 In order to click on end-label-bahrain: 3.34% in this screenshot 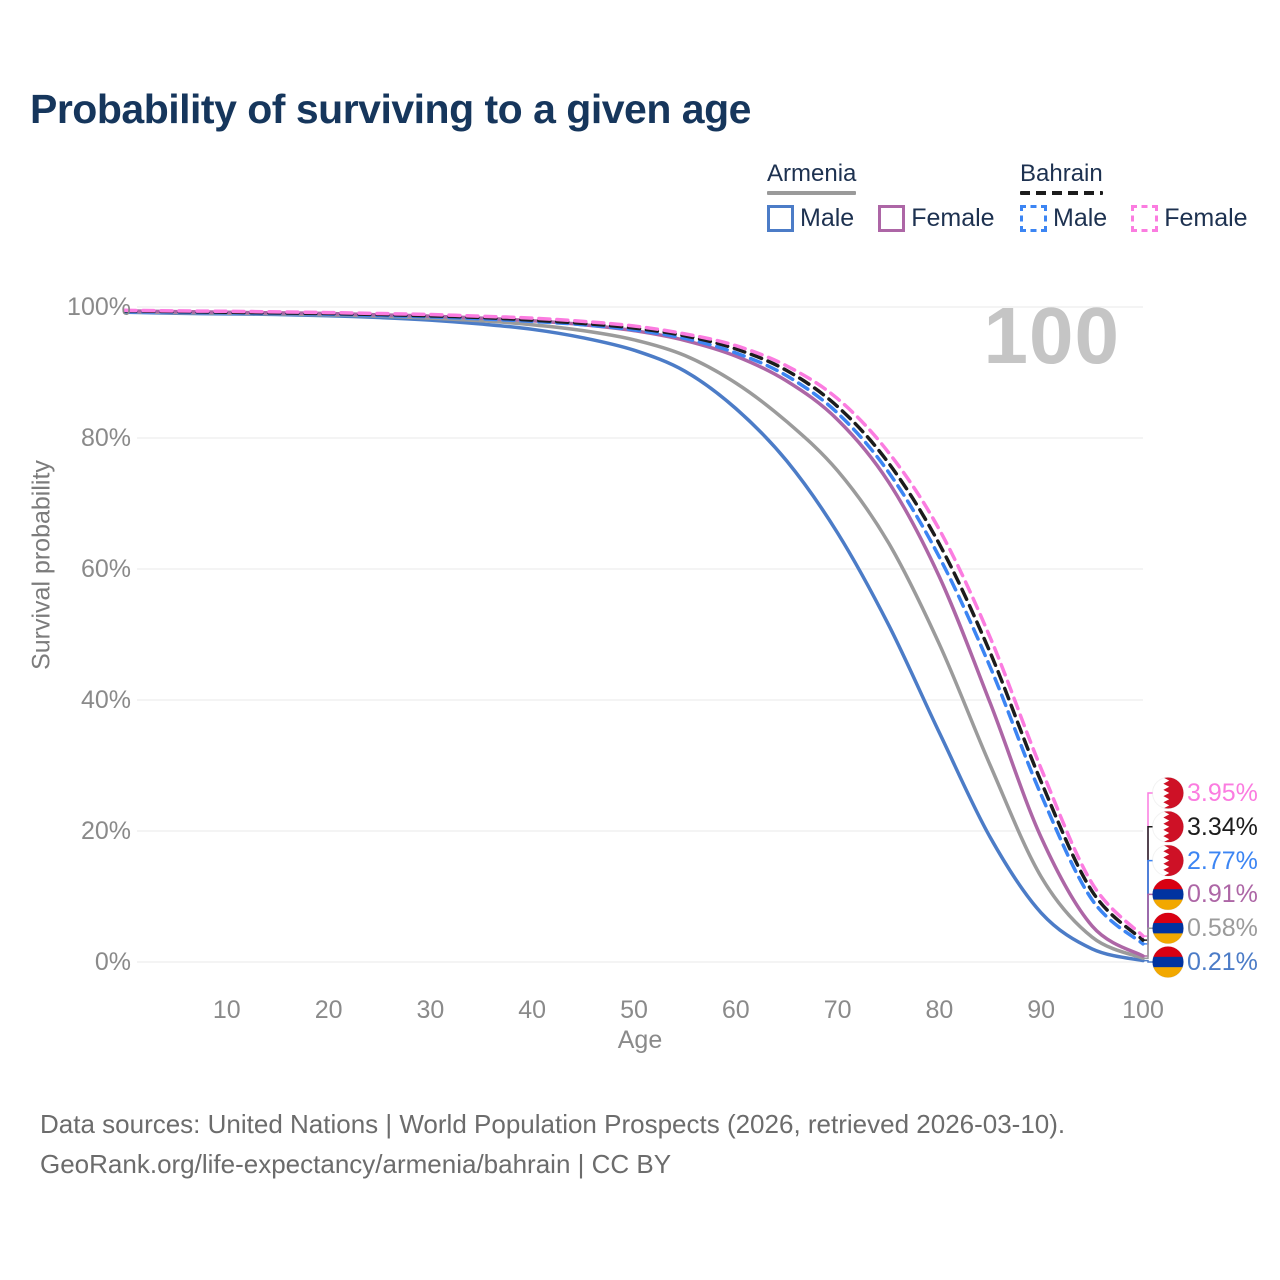, I will do `click(1222, 826)`.